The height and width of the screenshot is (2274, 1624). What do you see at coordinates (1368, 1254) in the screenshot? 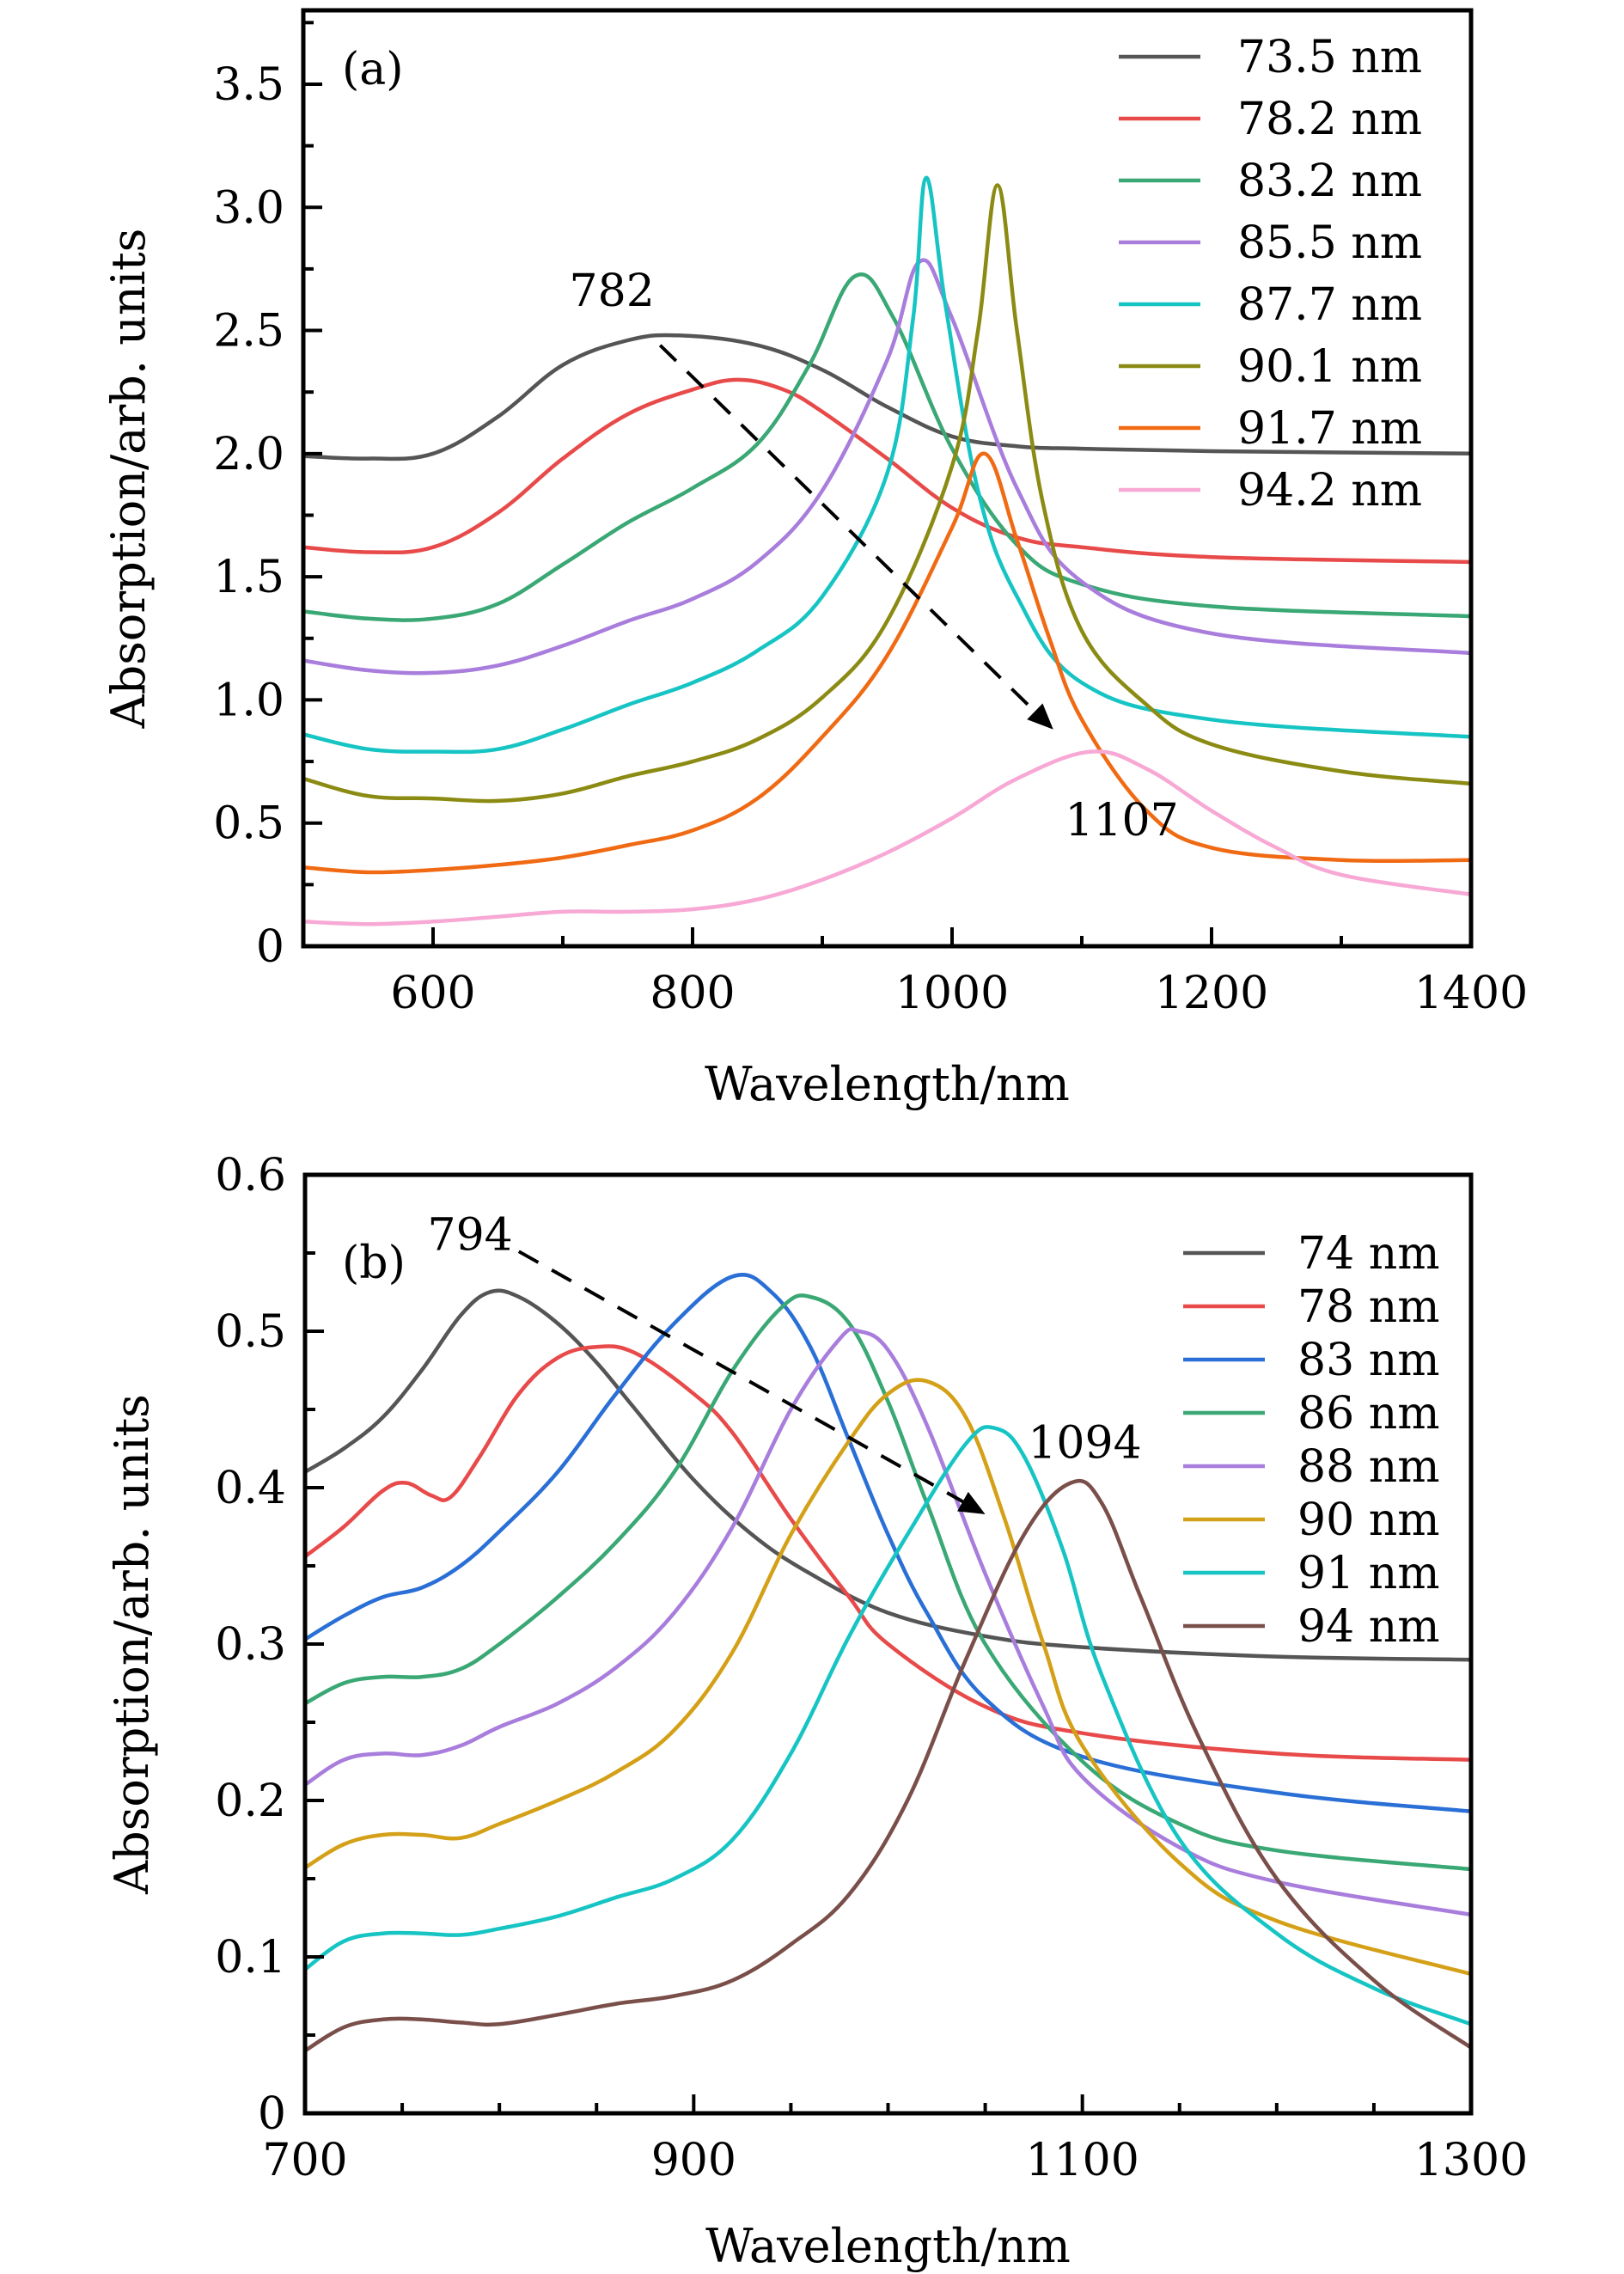
I see `legend-label: 74 nm` at bounding box center [1368, 1254].